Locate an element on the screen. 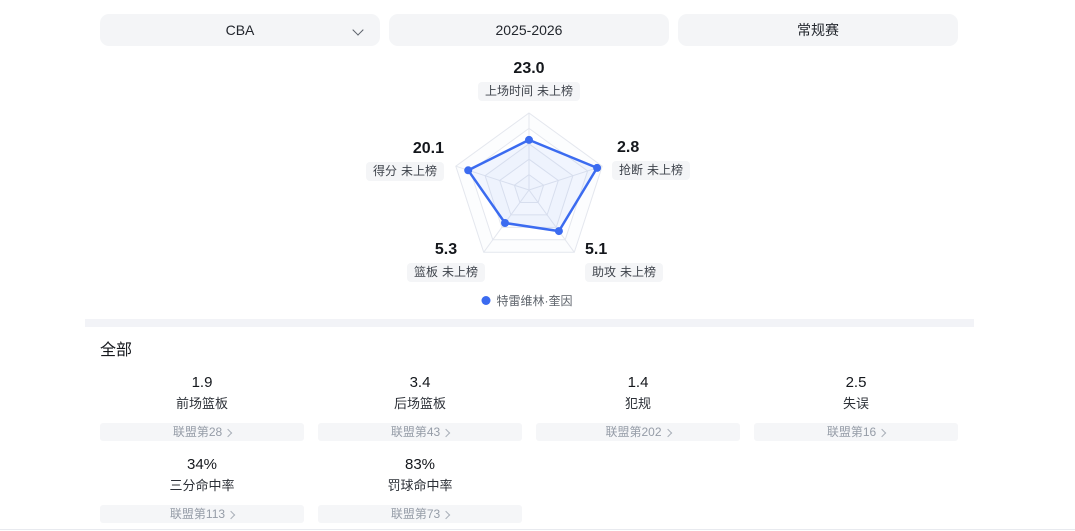  radar-plot is located at coordinates (529, 182).